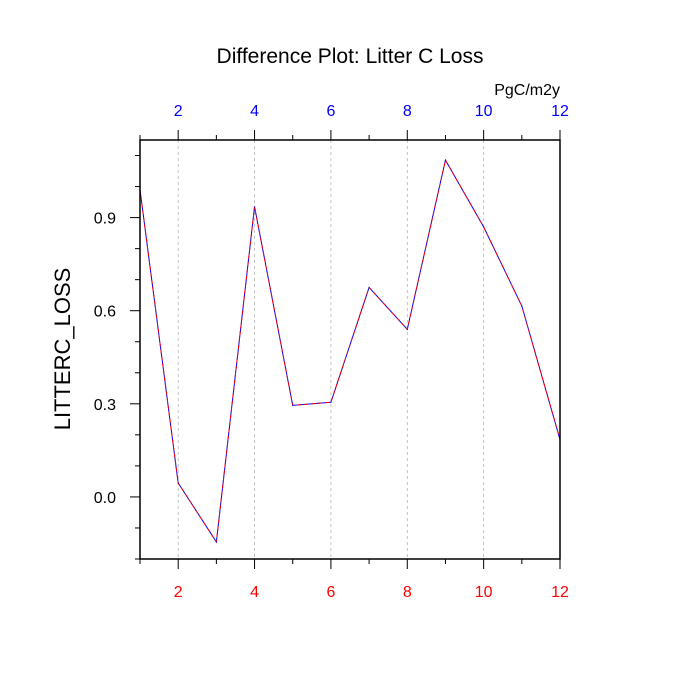 This screenshot has width=700, height=700. Describe the element at coordinates (62, 349) in the screenshot. I see `y-axis-label: LITTERC_LOSS` at that location.